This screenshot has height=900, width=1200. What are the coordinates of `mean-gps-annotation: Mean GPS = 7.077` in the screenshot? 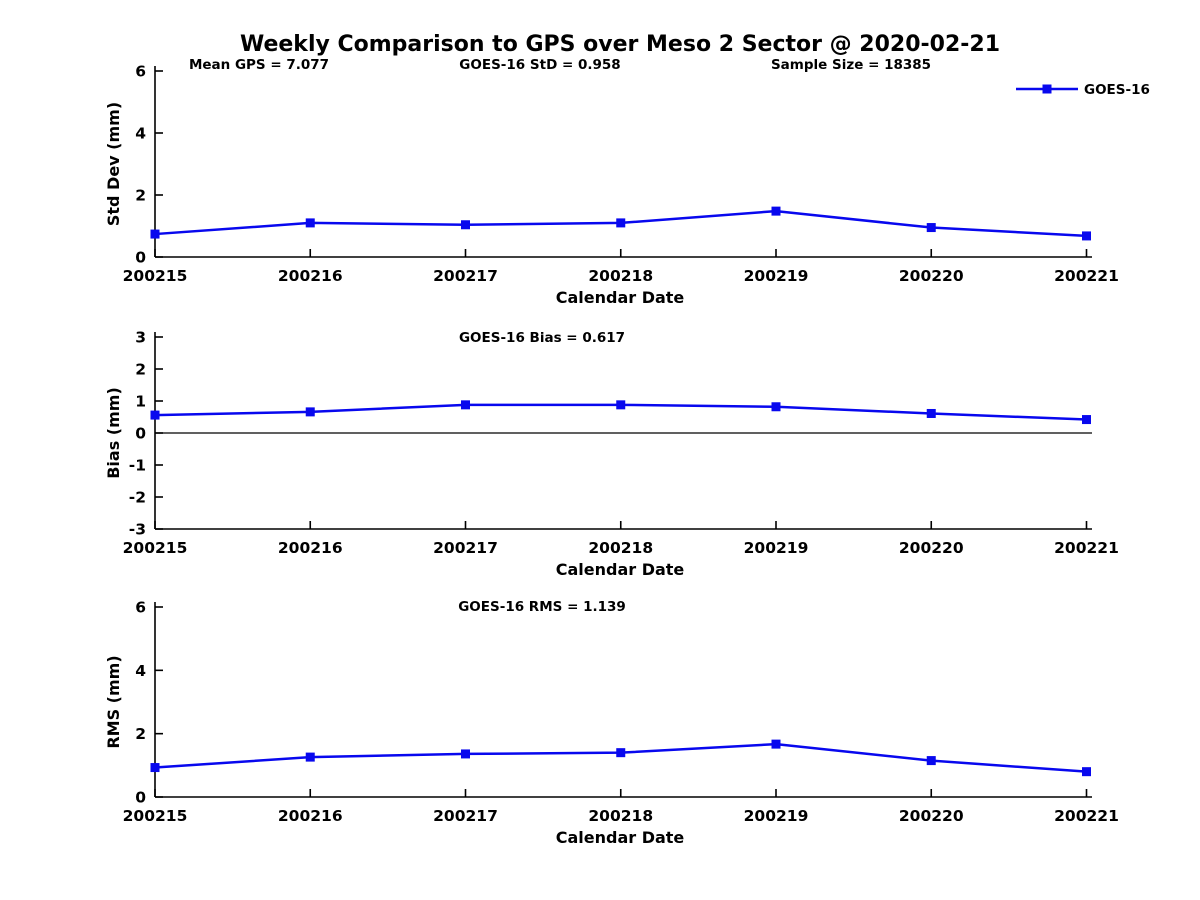 It's located at (259, 65).